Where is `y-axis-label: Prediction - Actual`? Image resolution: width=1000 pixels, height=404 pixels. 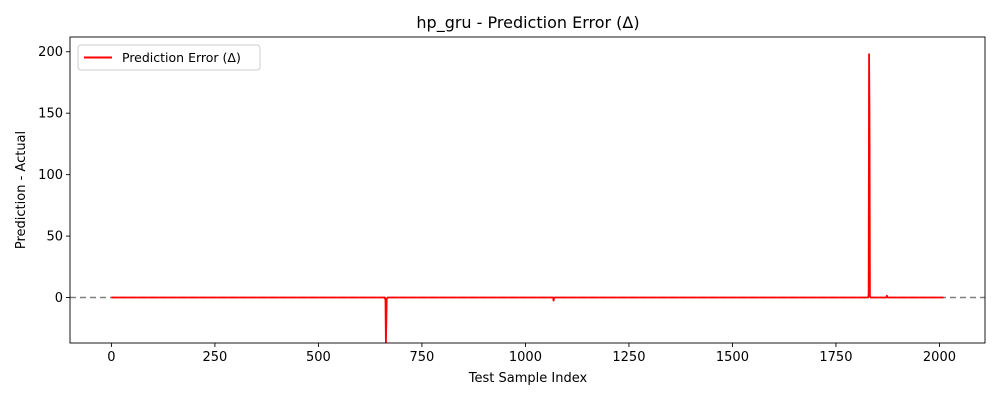 y-axis-label: Prediction - Actual is located at coordinates (21, 190).